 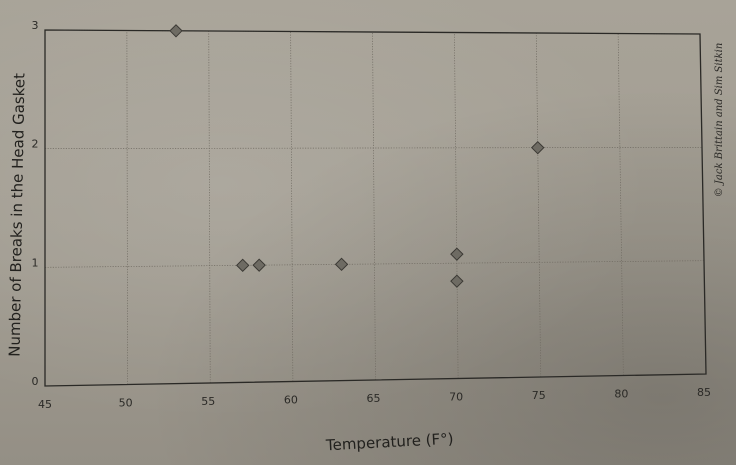 I want to click on y-axis-title: Number of Breaks in the Head Gasket, so click(x=17, y=215).